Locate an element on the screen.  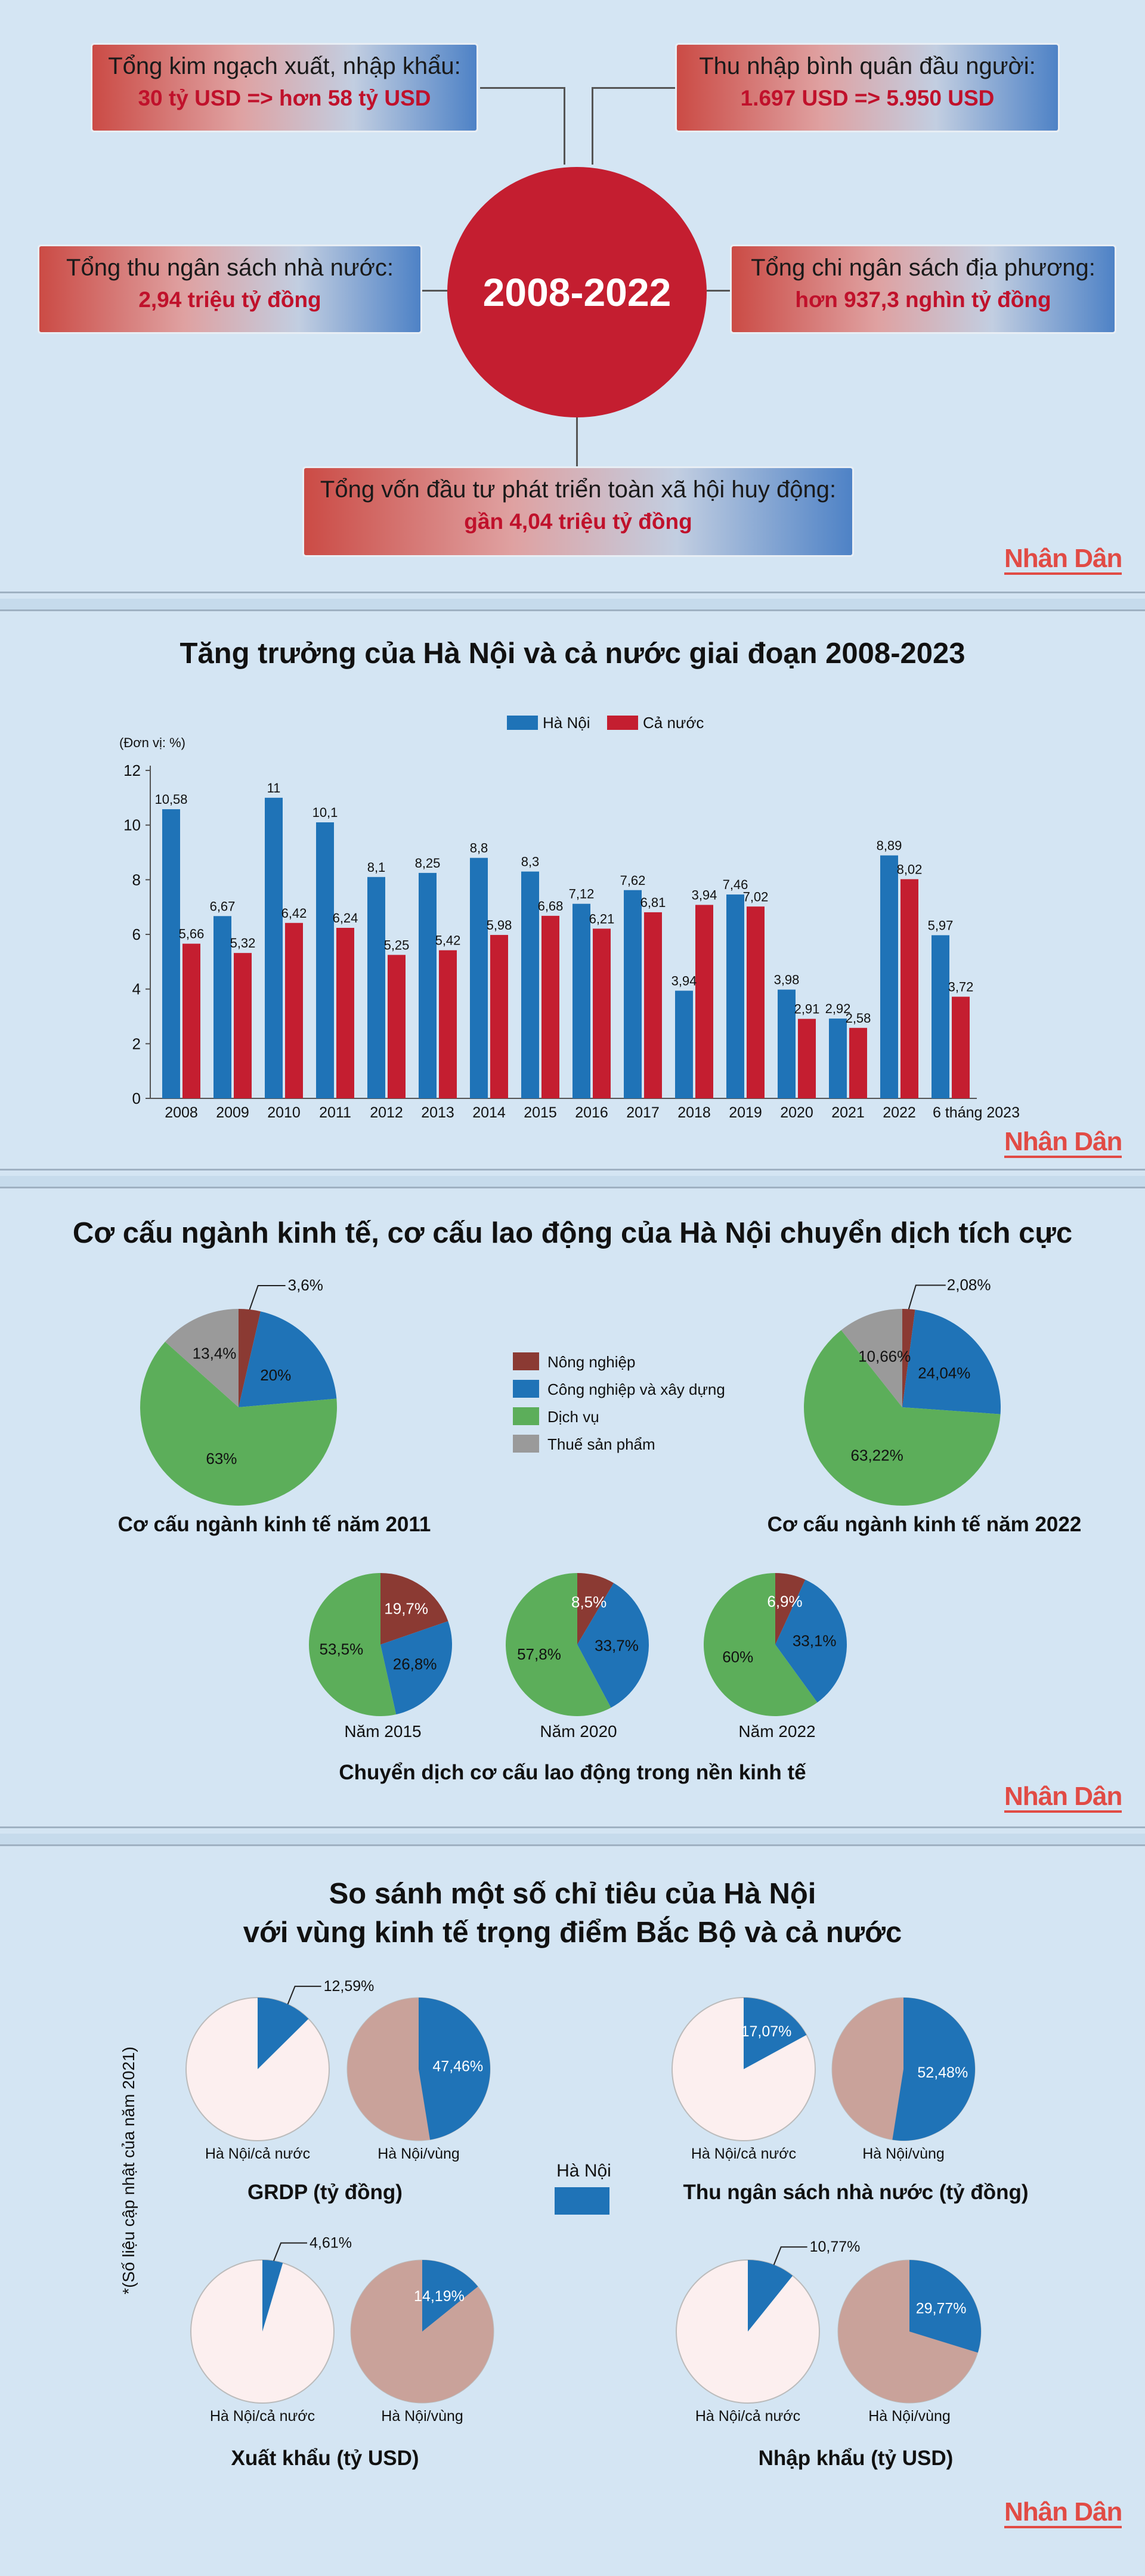
x-tick-label: 2011 is located at coordinates (335, 1112).